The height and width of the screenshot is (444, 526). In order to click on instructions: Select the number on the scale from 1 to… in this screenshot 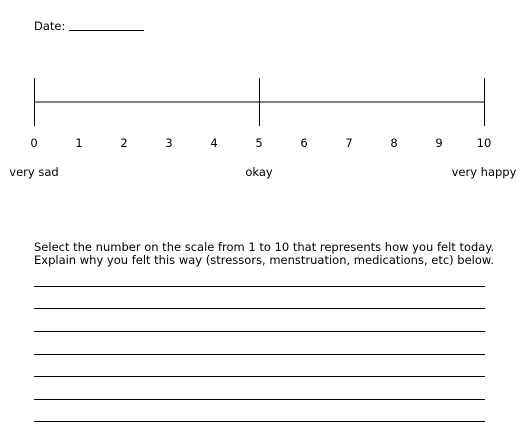, I will do `click(264, 254)`.